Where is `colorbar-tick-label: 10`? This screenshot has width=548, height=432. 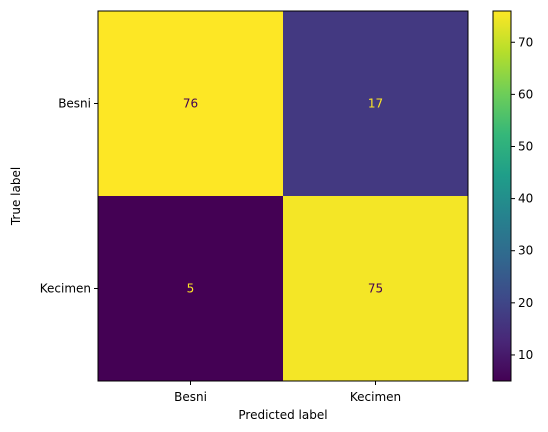 colorbar-tick-label: 10 is located at coordinates (525, 355).